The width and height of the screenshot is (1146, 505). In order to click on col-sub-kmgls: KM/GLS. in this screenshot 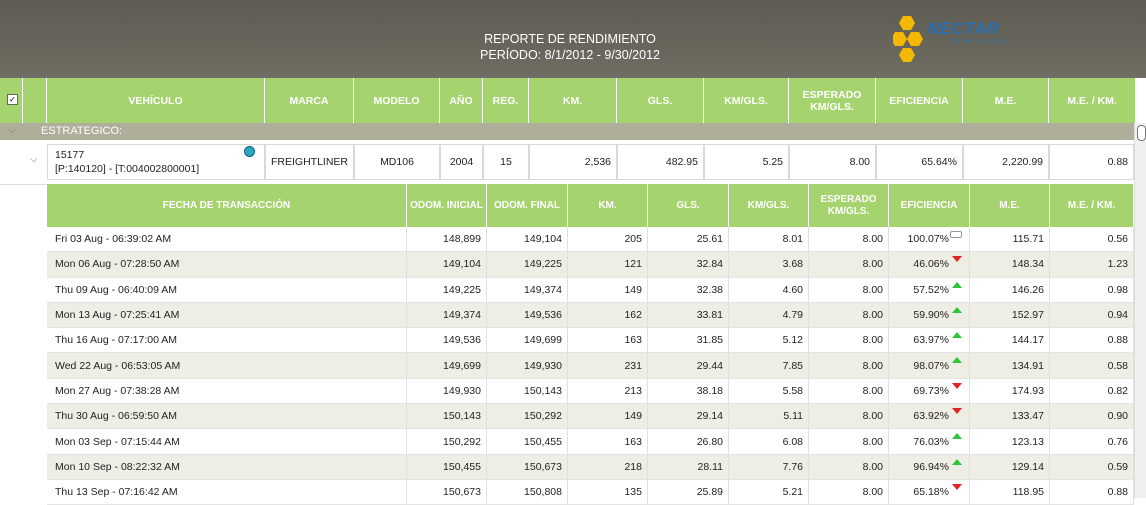, I will do `click(769, 205)`.